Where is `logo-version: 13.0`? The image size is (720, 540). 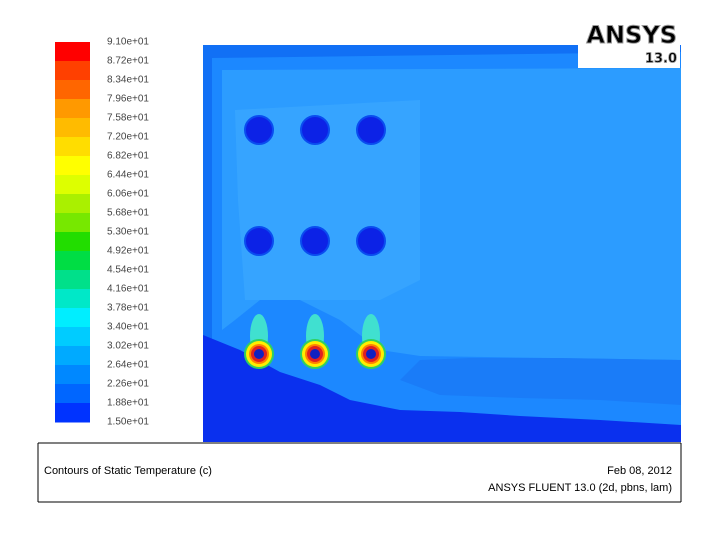
logo-version: 13.0 is located at coordinates (661, 59).